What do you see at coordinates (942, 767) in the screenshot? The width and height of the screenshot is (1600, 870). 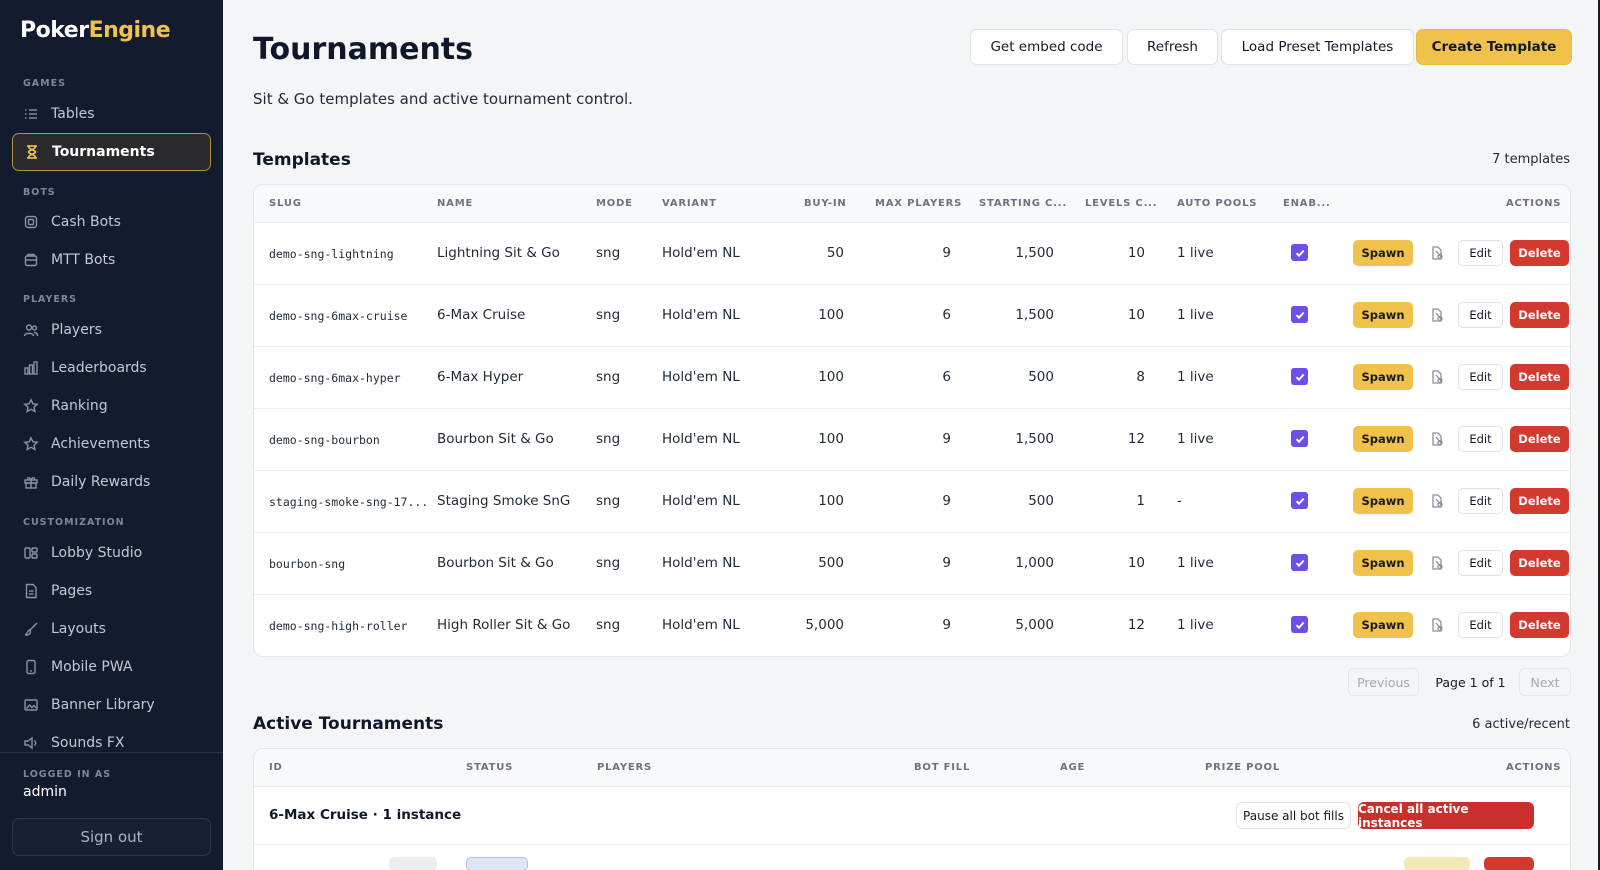 I see `col-bot-fill: BOT FILL` at bounding box center [942, 767].